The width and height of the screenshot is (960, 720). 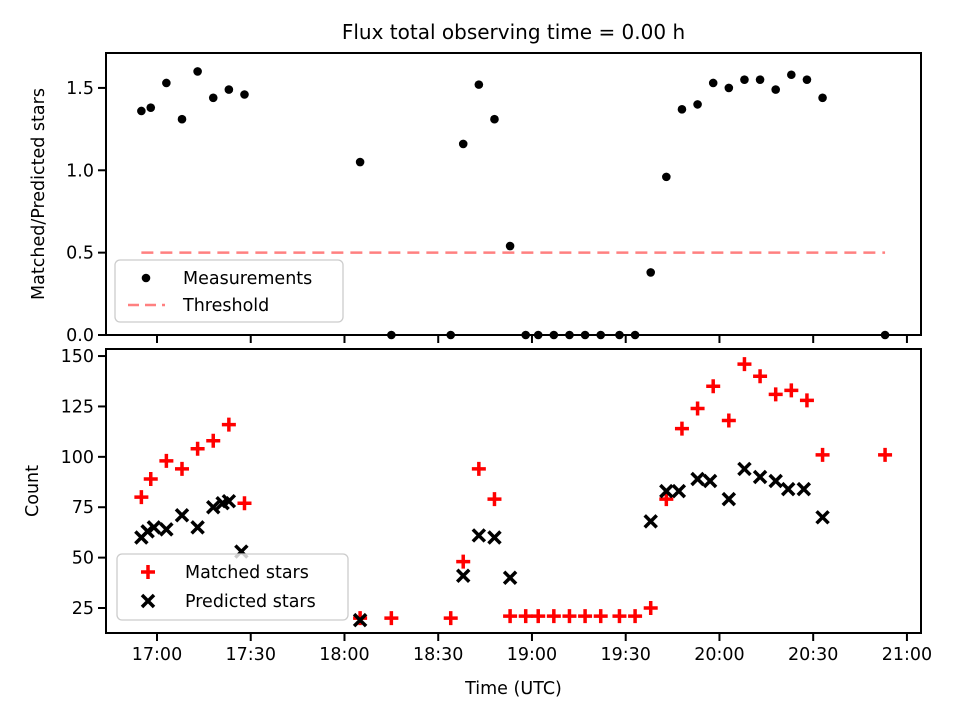 What do you see at coordinates (39, 194) in the screenshot?
I see `top-y-axis-label: Matched/Predicted stars` at bounding box center [39, 194].